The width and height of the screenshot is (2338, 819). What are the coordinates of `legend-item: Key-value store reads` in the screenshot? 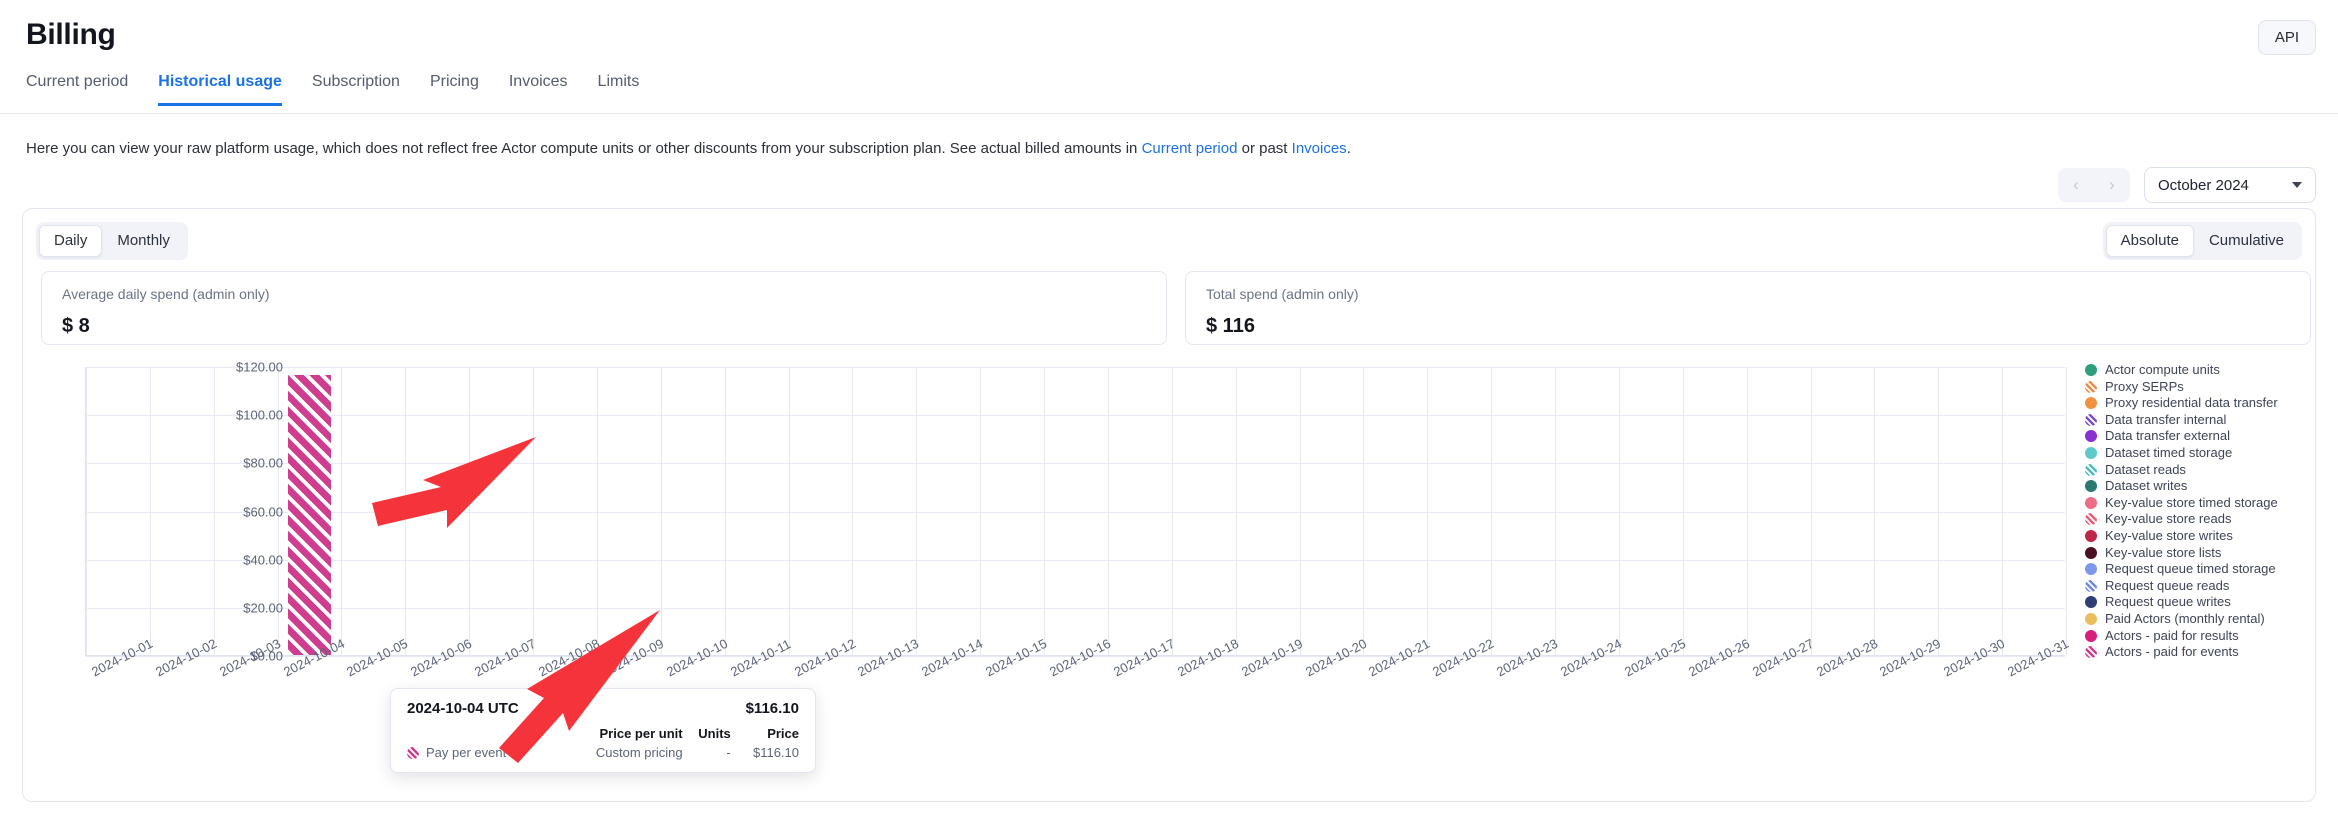 It's located at (2194, 519).